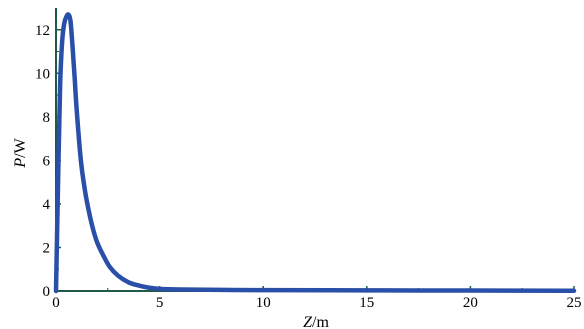  Describe the element at coordinates (20, 163) in the screenshot. I see `y-axis-var: P` at that location.